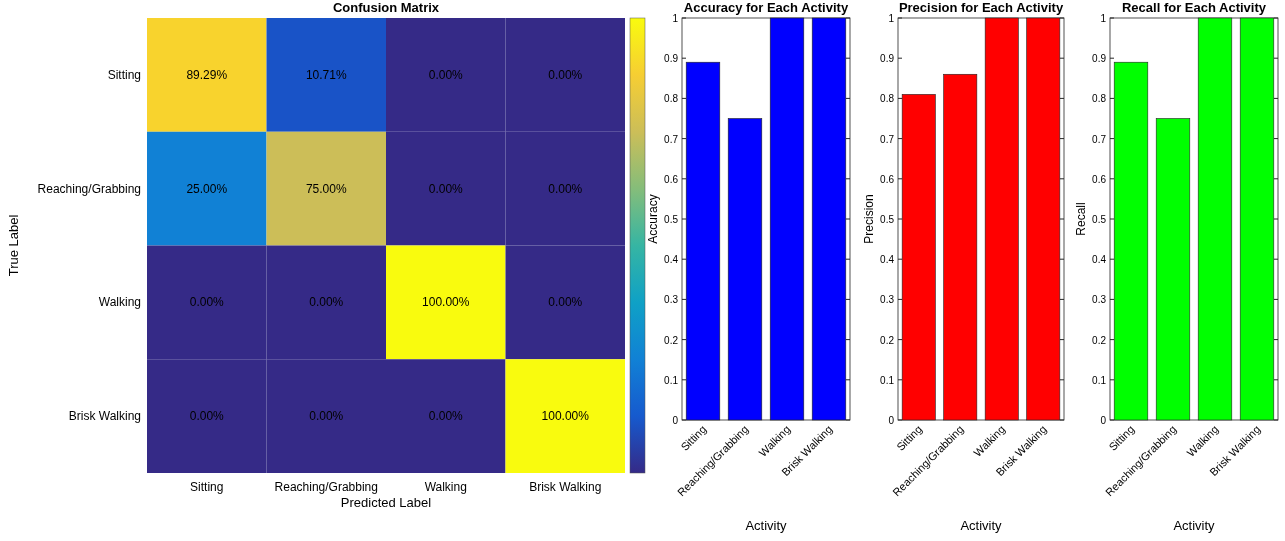 Image resolution: width=1285 pixels, height=541 pixels. What do you see at coordinates (207, 188) in the screenshot?
I see `data-label: 25.00%` at bounding box center [207, 188].